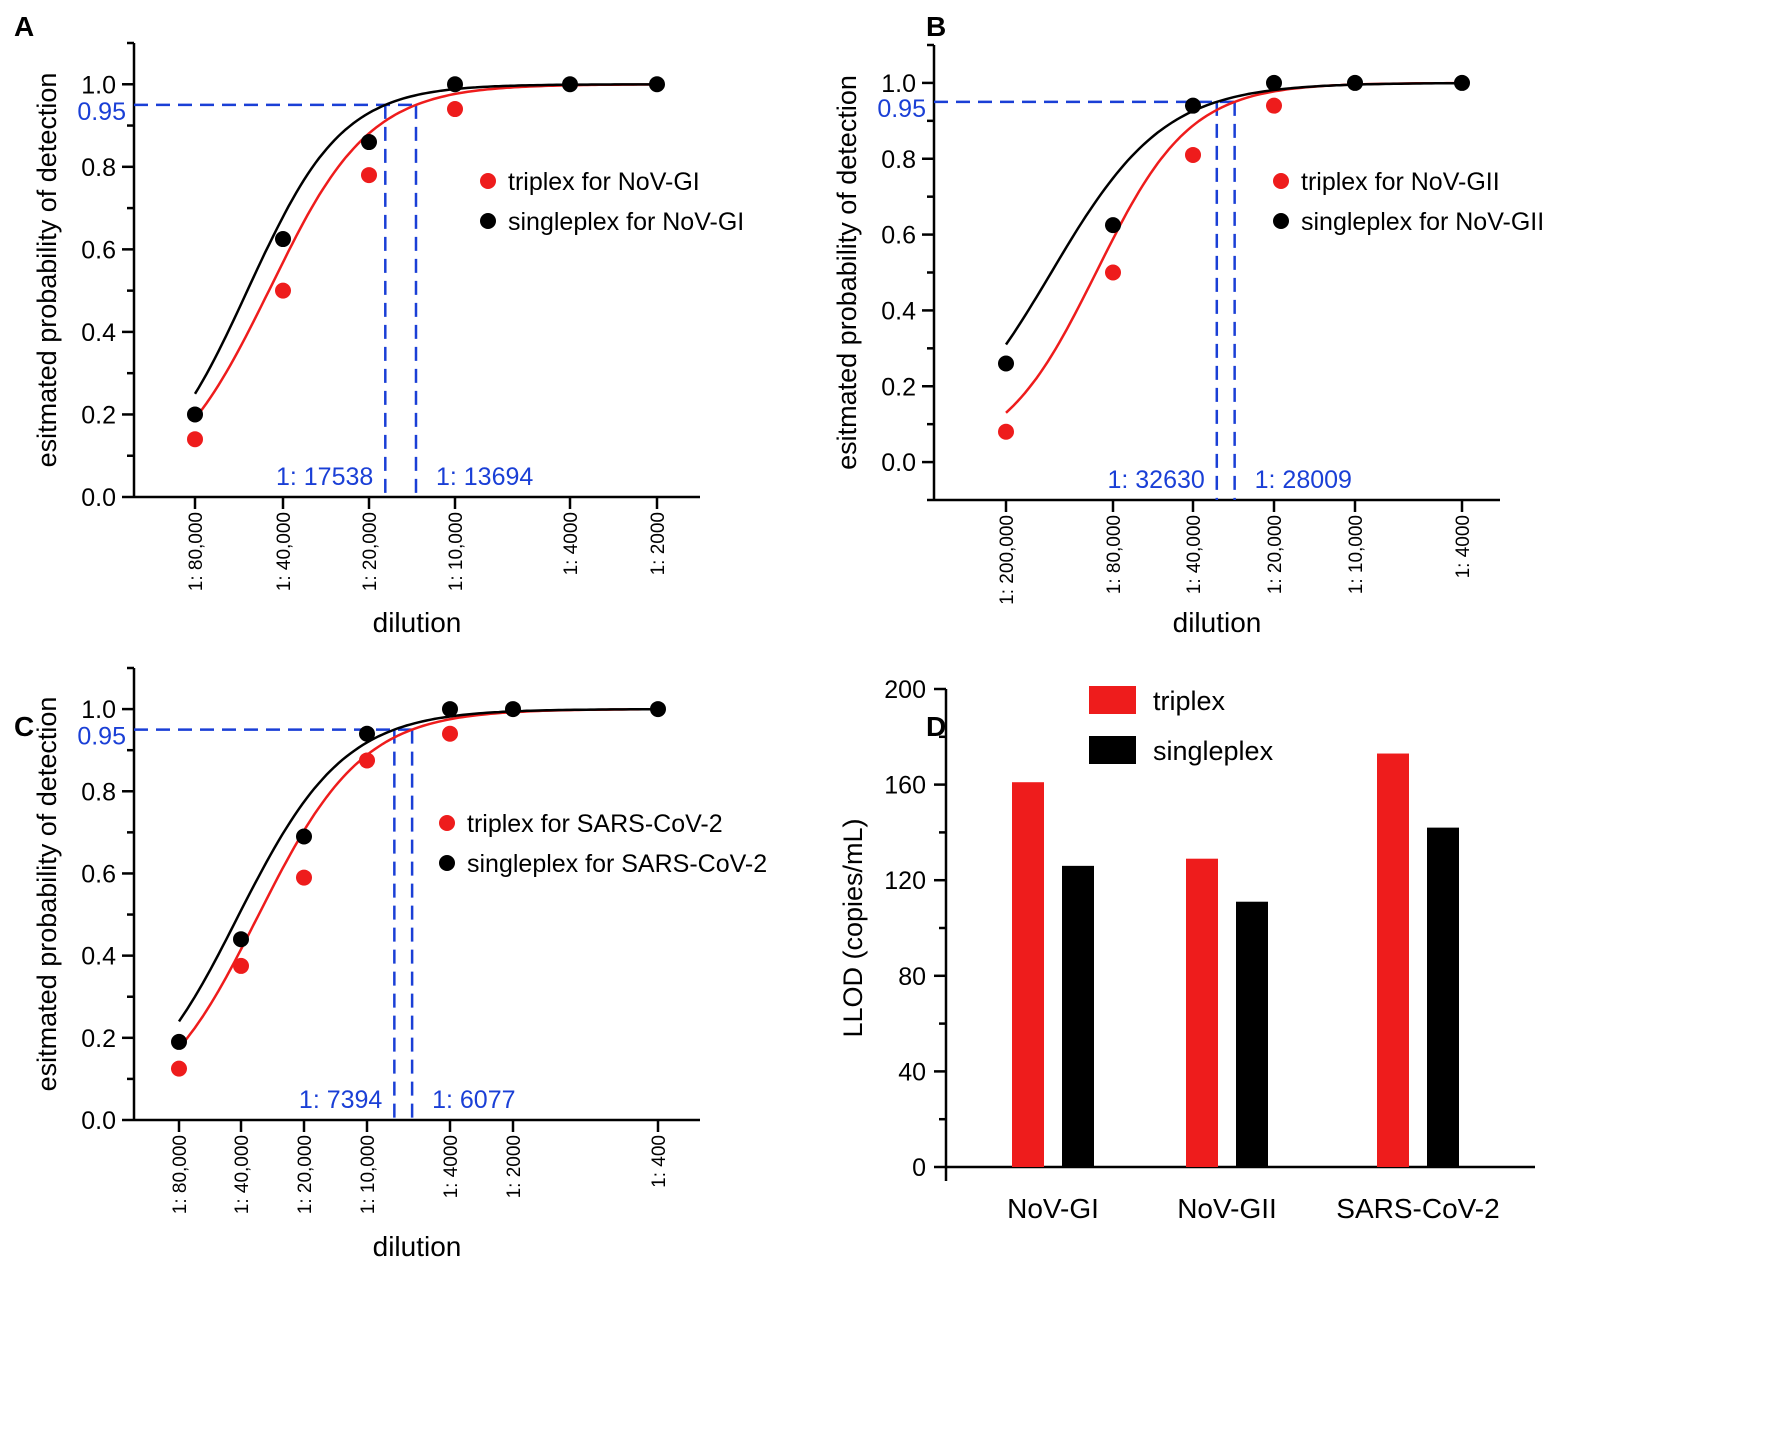 The height and width of the screenshot is (1434, 1772). Describe the element at coordinates (919, 1168) in the screenshot. I see `y-tick-label: 0` at that location.